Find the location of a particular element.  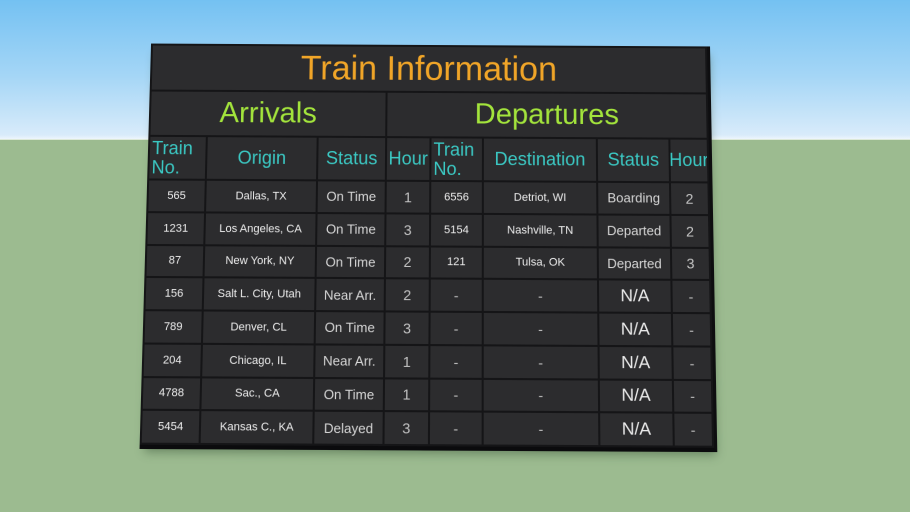

arrival-origin-cell: Sac., CA is located at coordinates (257, 393).